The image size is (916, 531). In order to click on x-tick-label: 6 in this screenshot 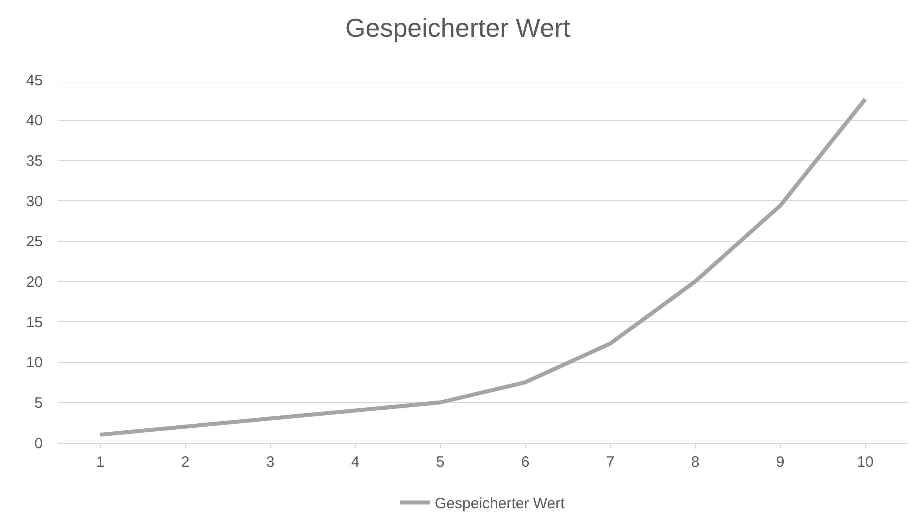, I will do `click(525, 462)`.